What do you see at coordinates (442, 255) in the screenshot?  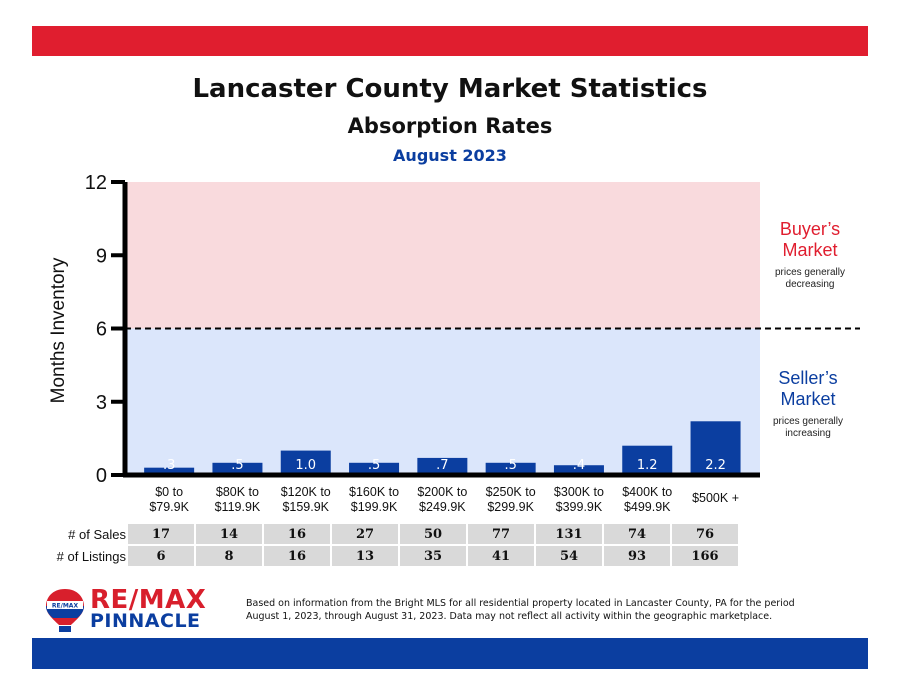 I see `buyers-zone` at bounding box center [442, 255].